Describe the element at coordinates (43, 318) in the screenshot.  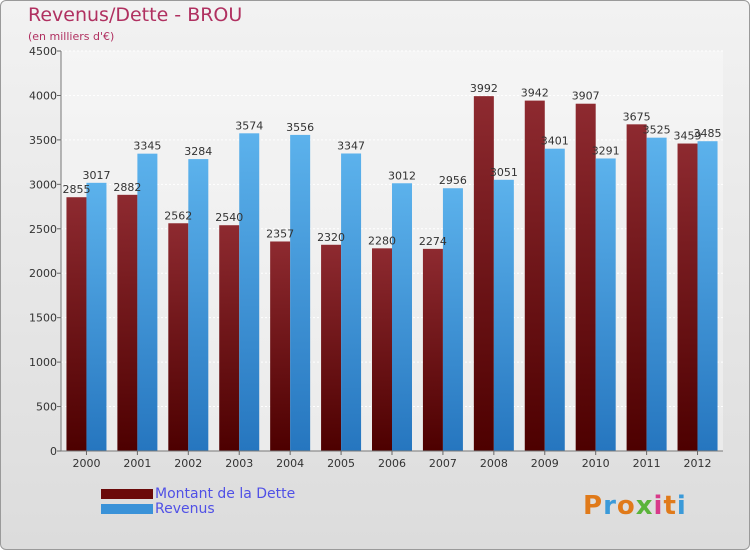
I see `y-tick-label: 1500` at that location.